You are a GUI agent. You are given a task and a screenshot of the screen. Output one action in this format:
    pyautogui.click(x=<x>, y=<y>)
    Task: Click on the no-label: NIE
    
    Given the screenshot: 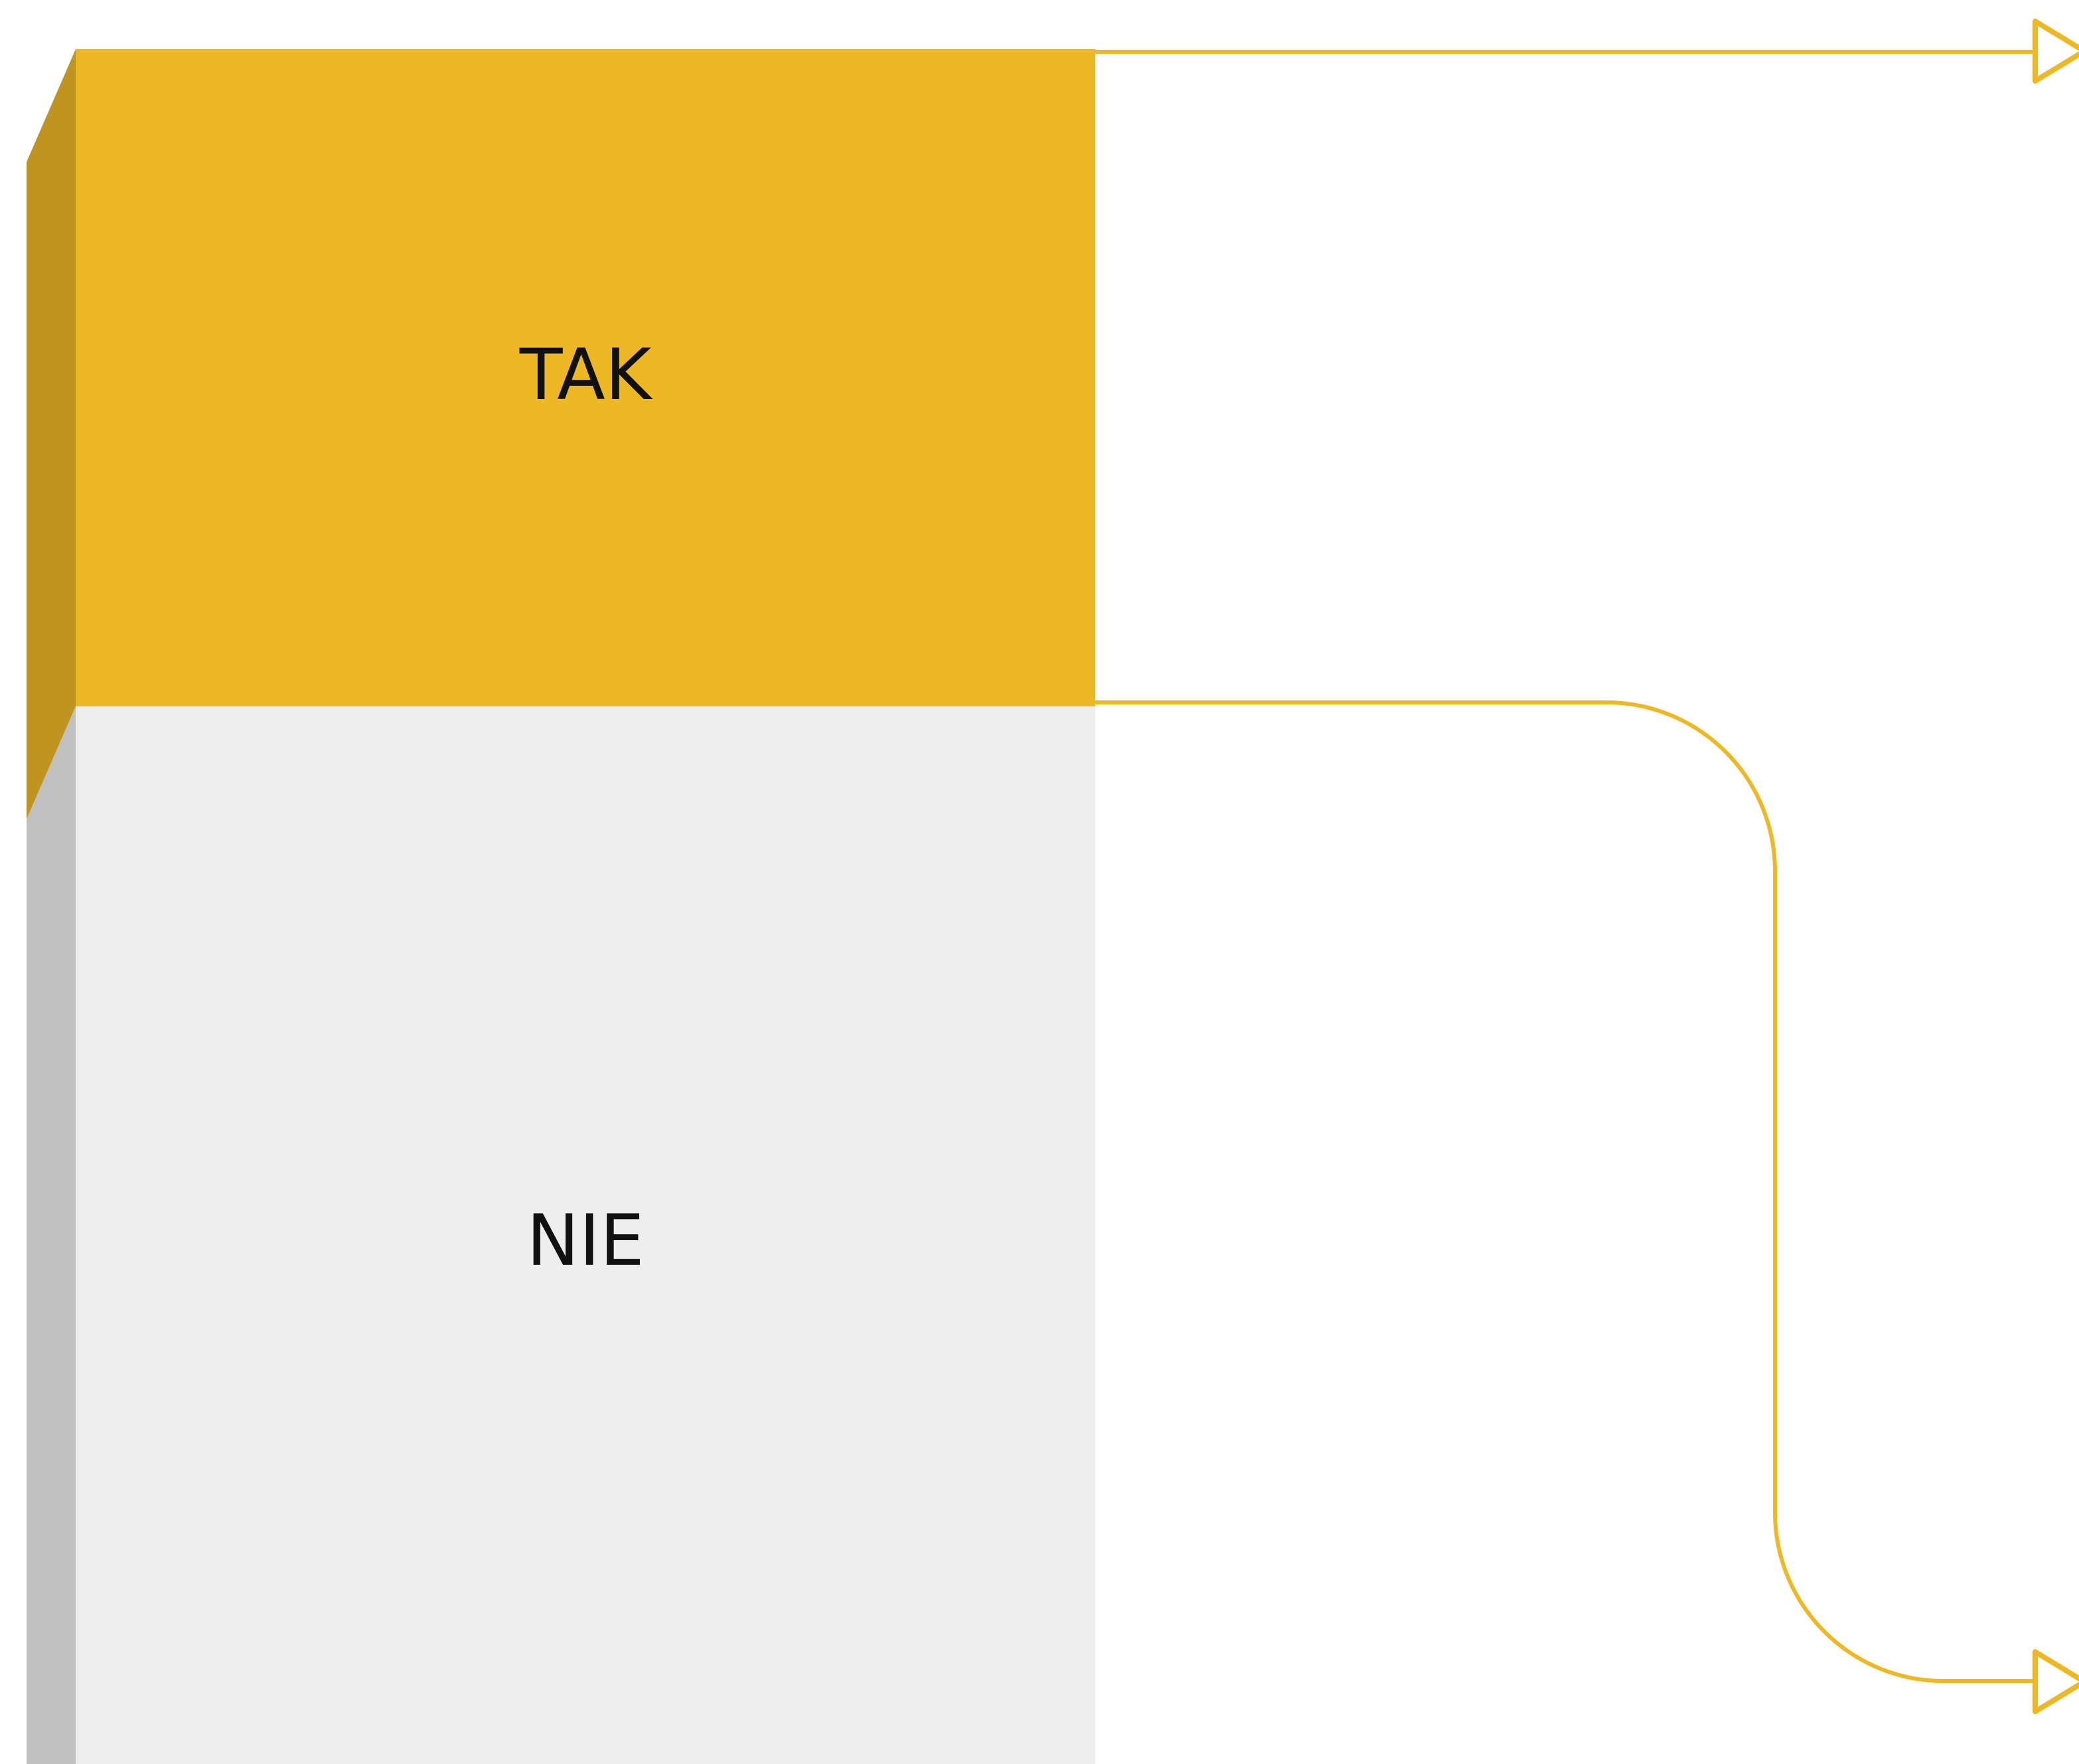 What is the action you would take?
    pyautogui.click(x=586, y=1240)
    